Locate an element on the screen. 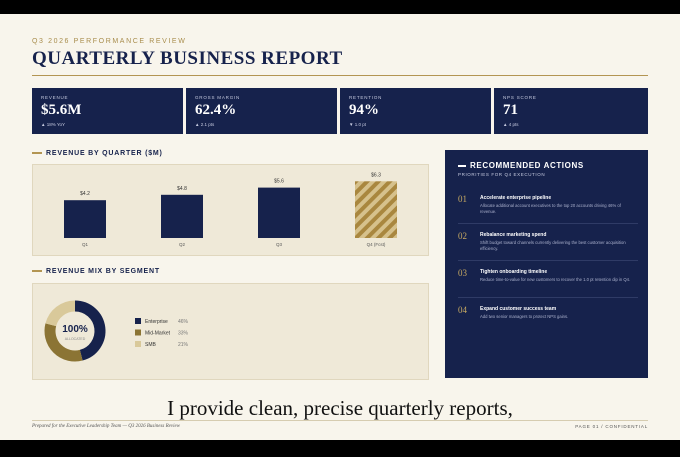 This screenshot has height=457, width=680. report-title: QUARTERLY BUSINESS REPORT is located at coordinates (187, 58).